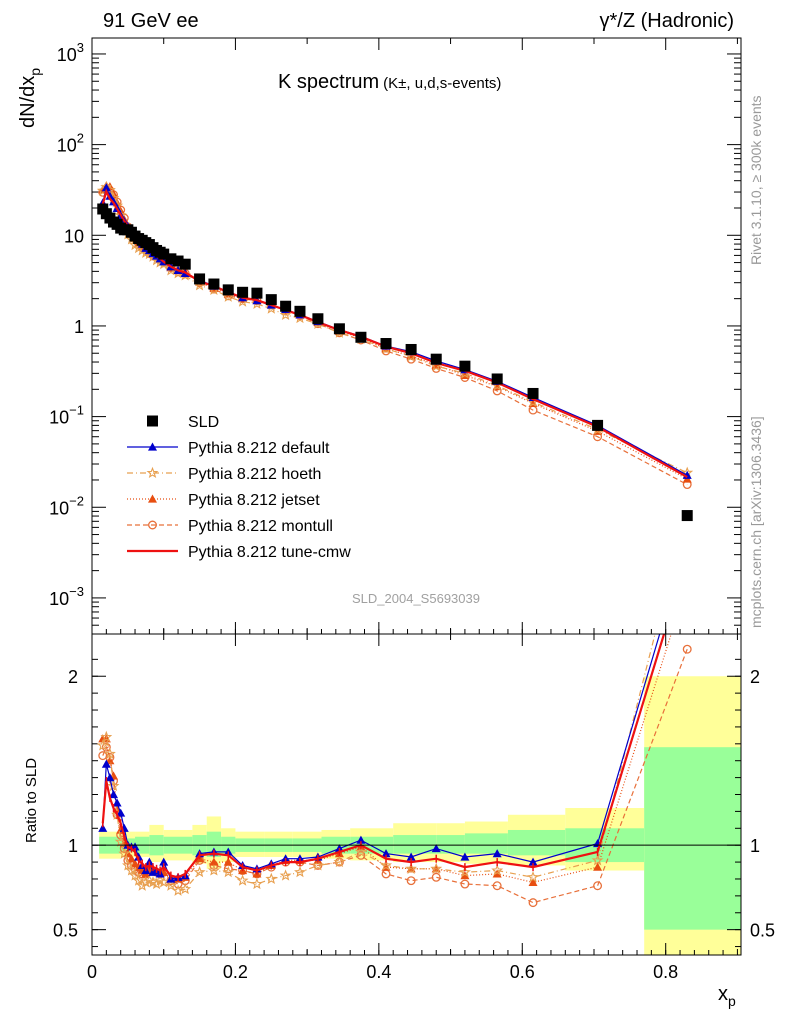 The image size is (786, 1024). What do you see at coordinates (92, 972) in the screenshot?
I see `x-tick-label: 0` at bounding box center [92, 972].